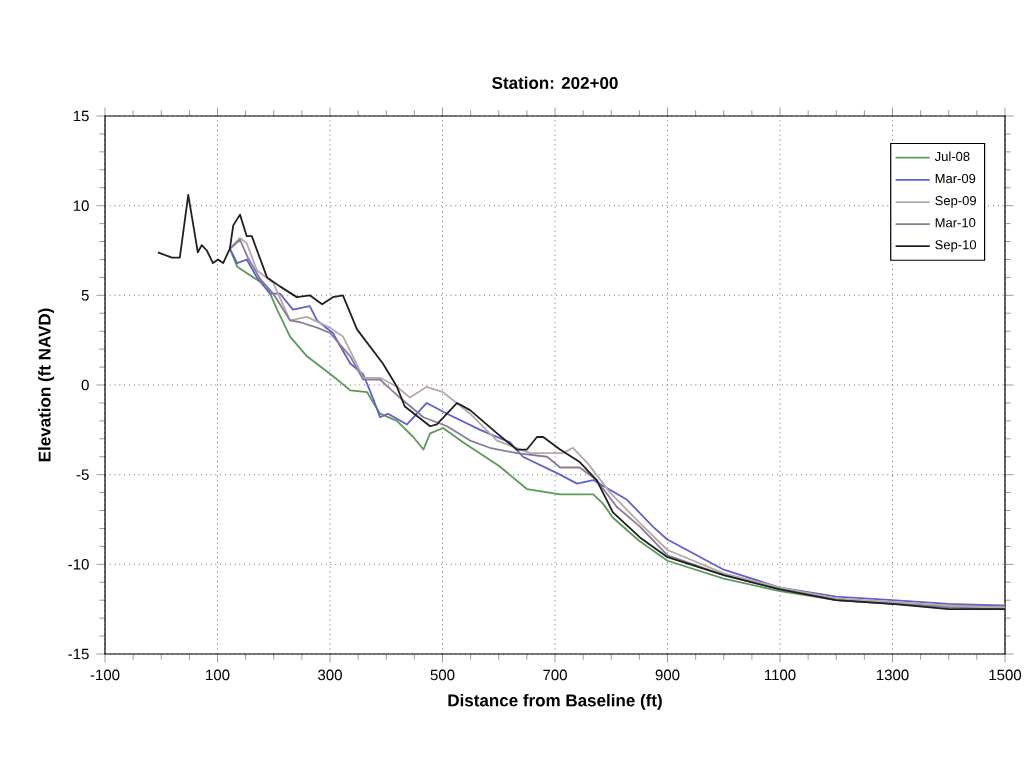  I want to click on x-tick-label: 1300, so click(892, 675).